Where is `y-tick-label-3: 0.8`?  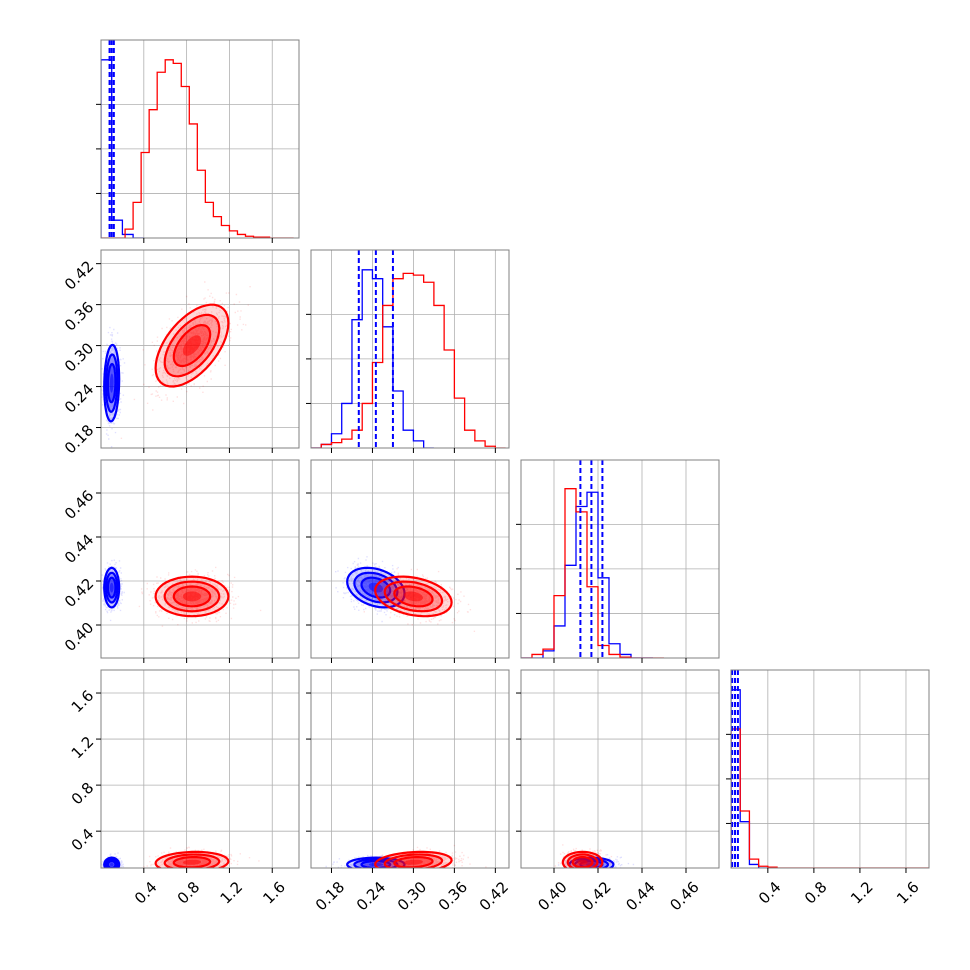 y-tick-label-3: 0.8 is located at coordinates (83, 794).